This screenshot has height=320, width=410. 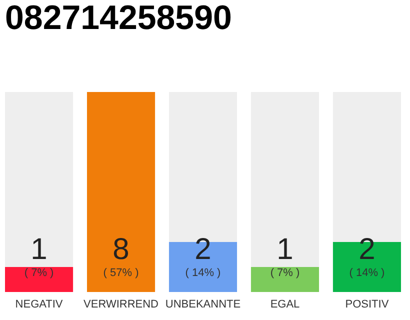 What do you see at coordinates (285, 304) in the screenshot?
I see `x-tick-label: EGAL` at bounding box center [285, 304].